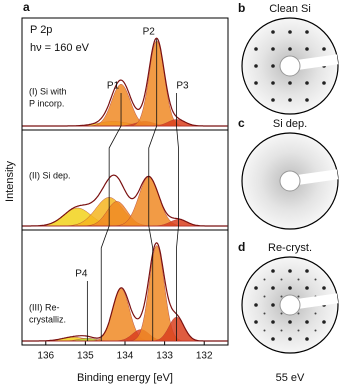 This screenshot has width=342, height=390. Describe the element at coordinates (182, 86) in the screenshot. I see `peak-label: P3` at that location.